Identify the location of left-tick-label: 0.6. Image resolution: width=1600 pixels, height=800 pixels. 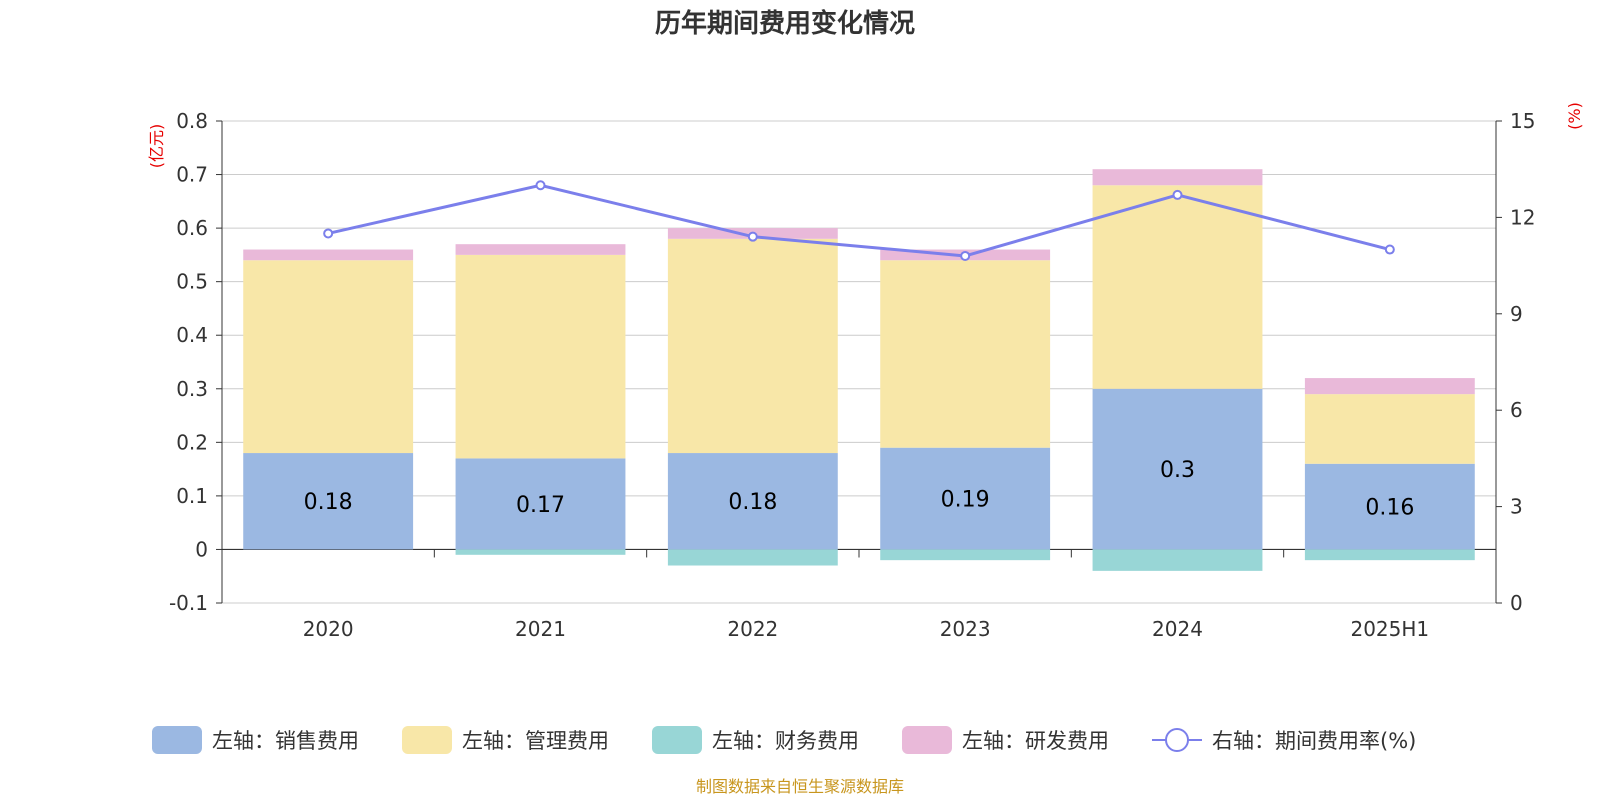
(192, 228).